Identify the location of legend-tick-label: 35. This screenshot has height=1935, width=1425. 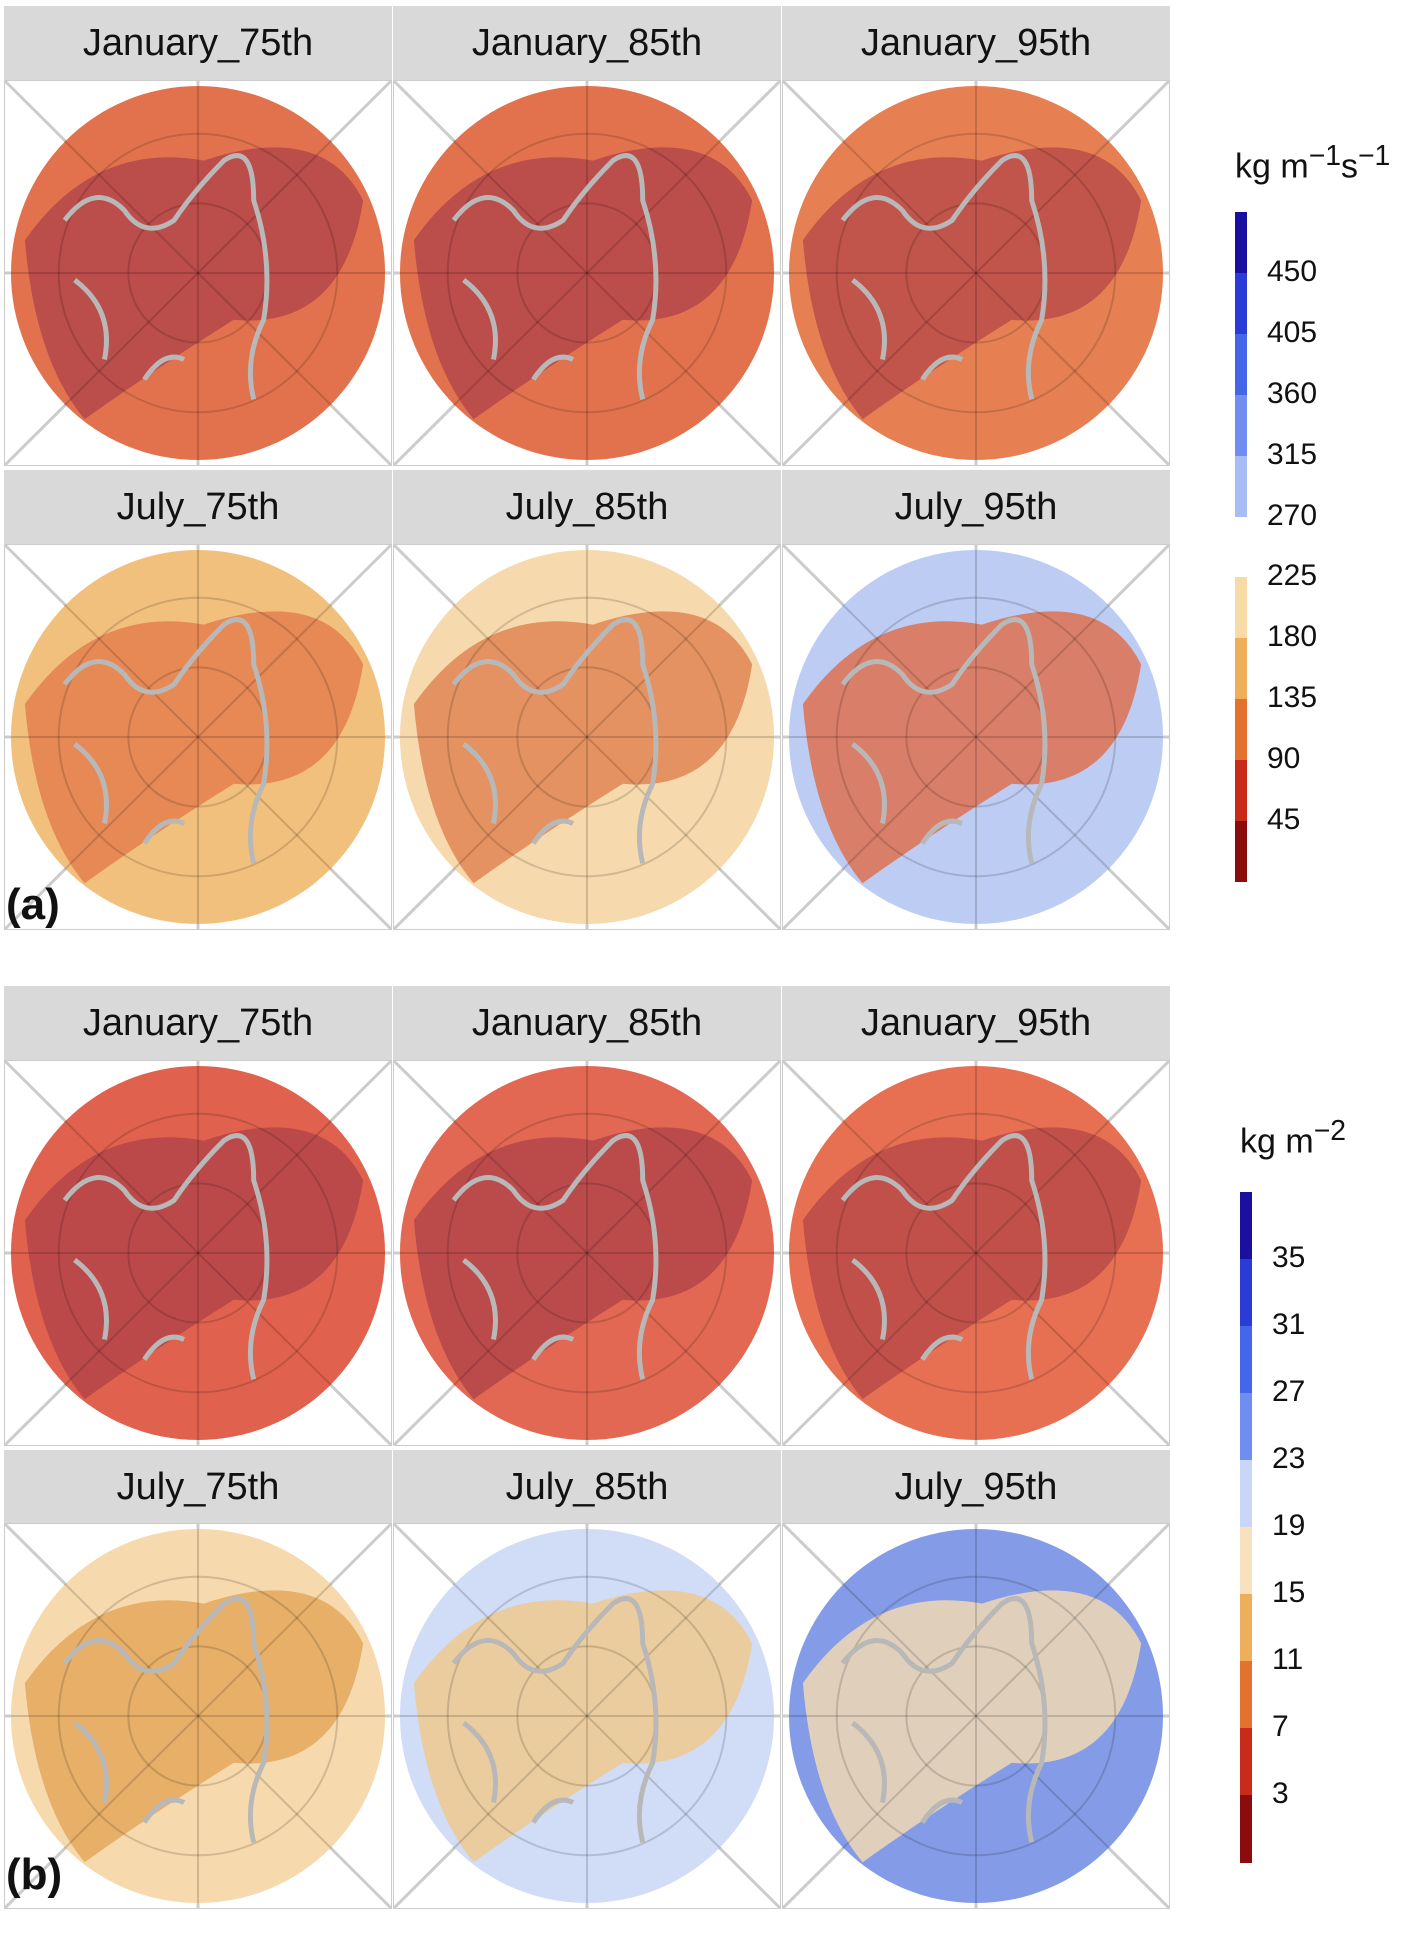
(1289, 1257).